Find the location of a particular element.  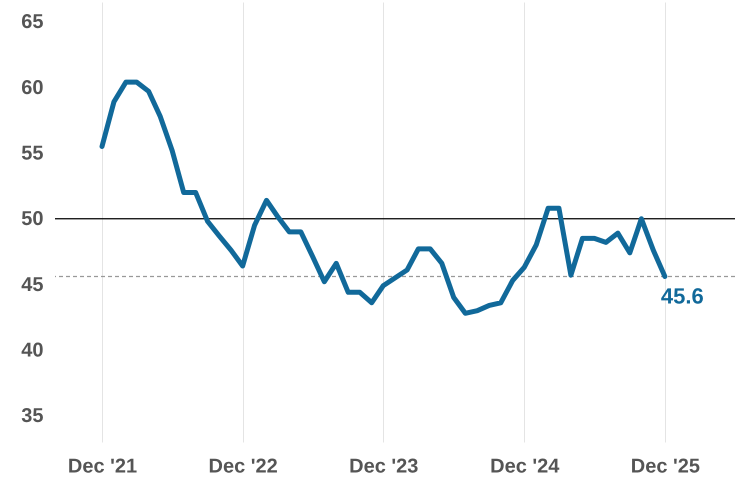

y-tick-label: 50 is located at coordinates (32, 219).